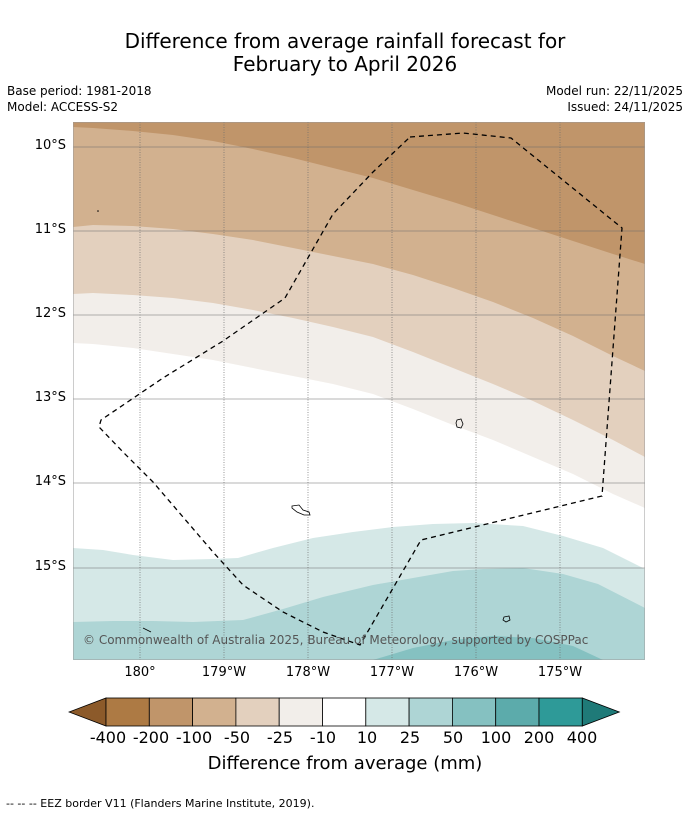 This screenshot has height=816, width=690. Describe the element at coordinates (280, 737) in the screenshot. I see `colorbar-tick-label: -25` at that location.